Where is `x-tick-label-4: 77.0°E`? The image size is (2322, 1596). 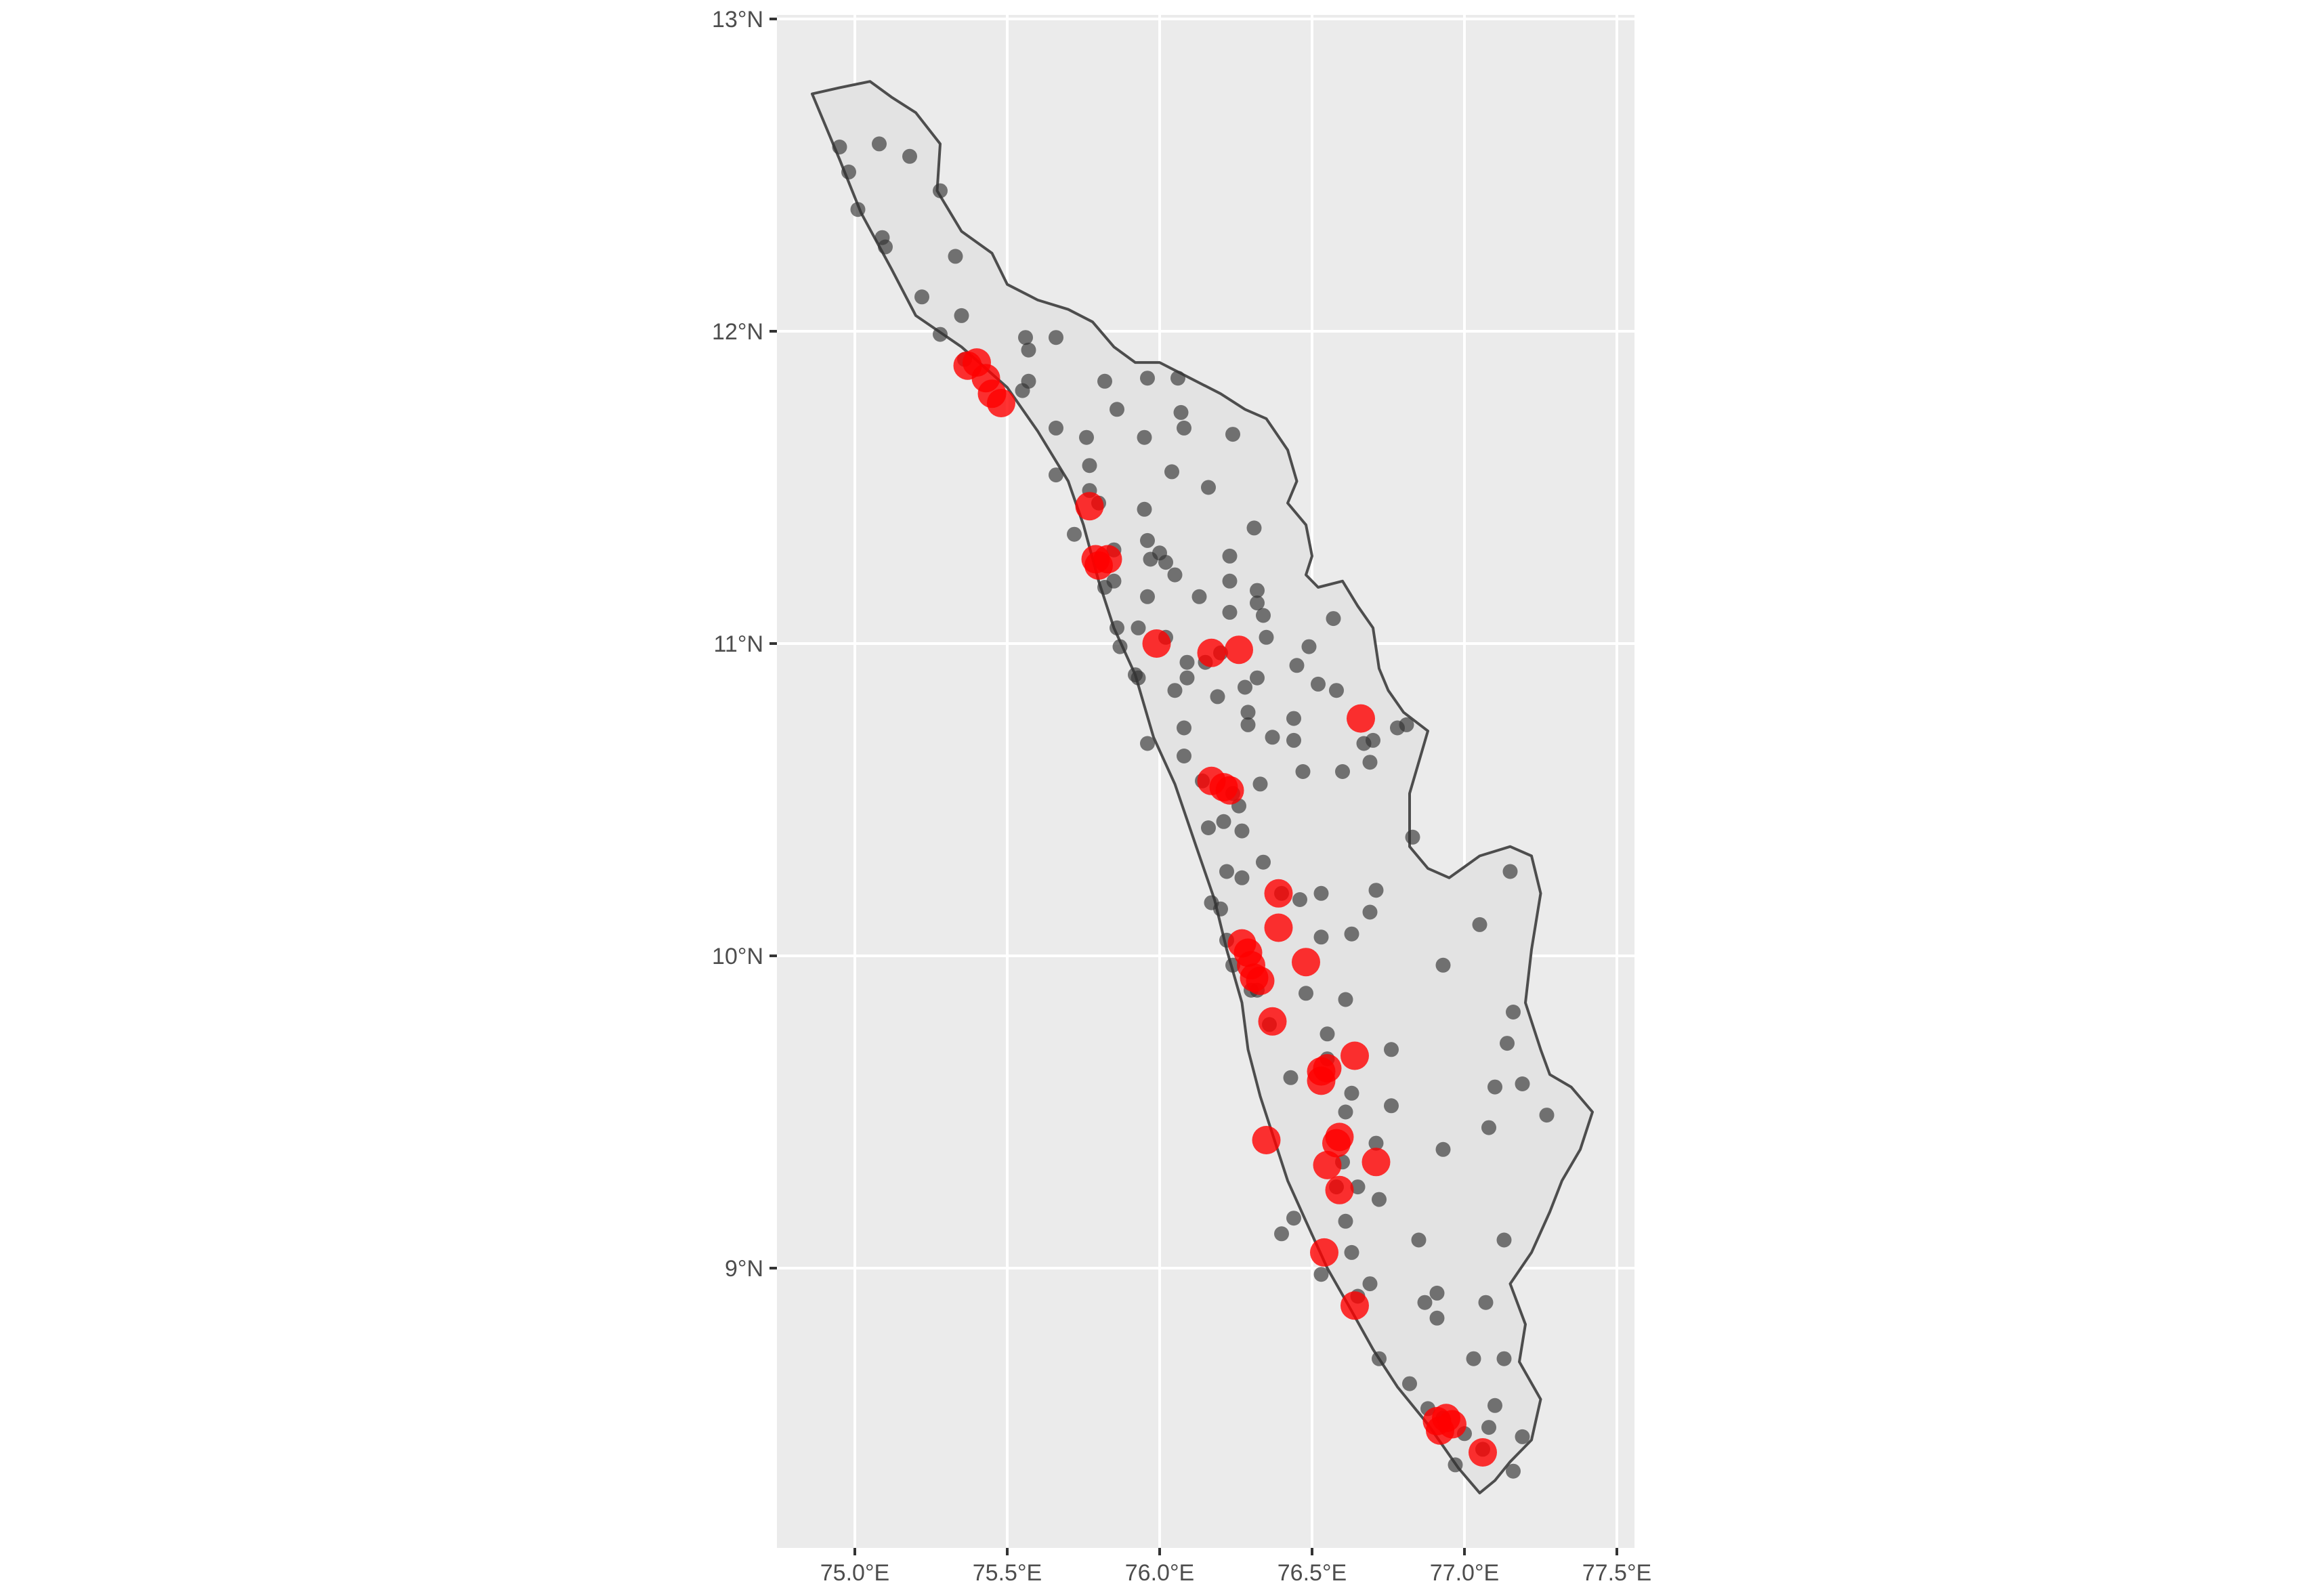
x-tick-label-4: 77.0°E is located at coordinates (1464, 1573).